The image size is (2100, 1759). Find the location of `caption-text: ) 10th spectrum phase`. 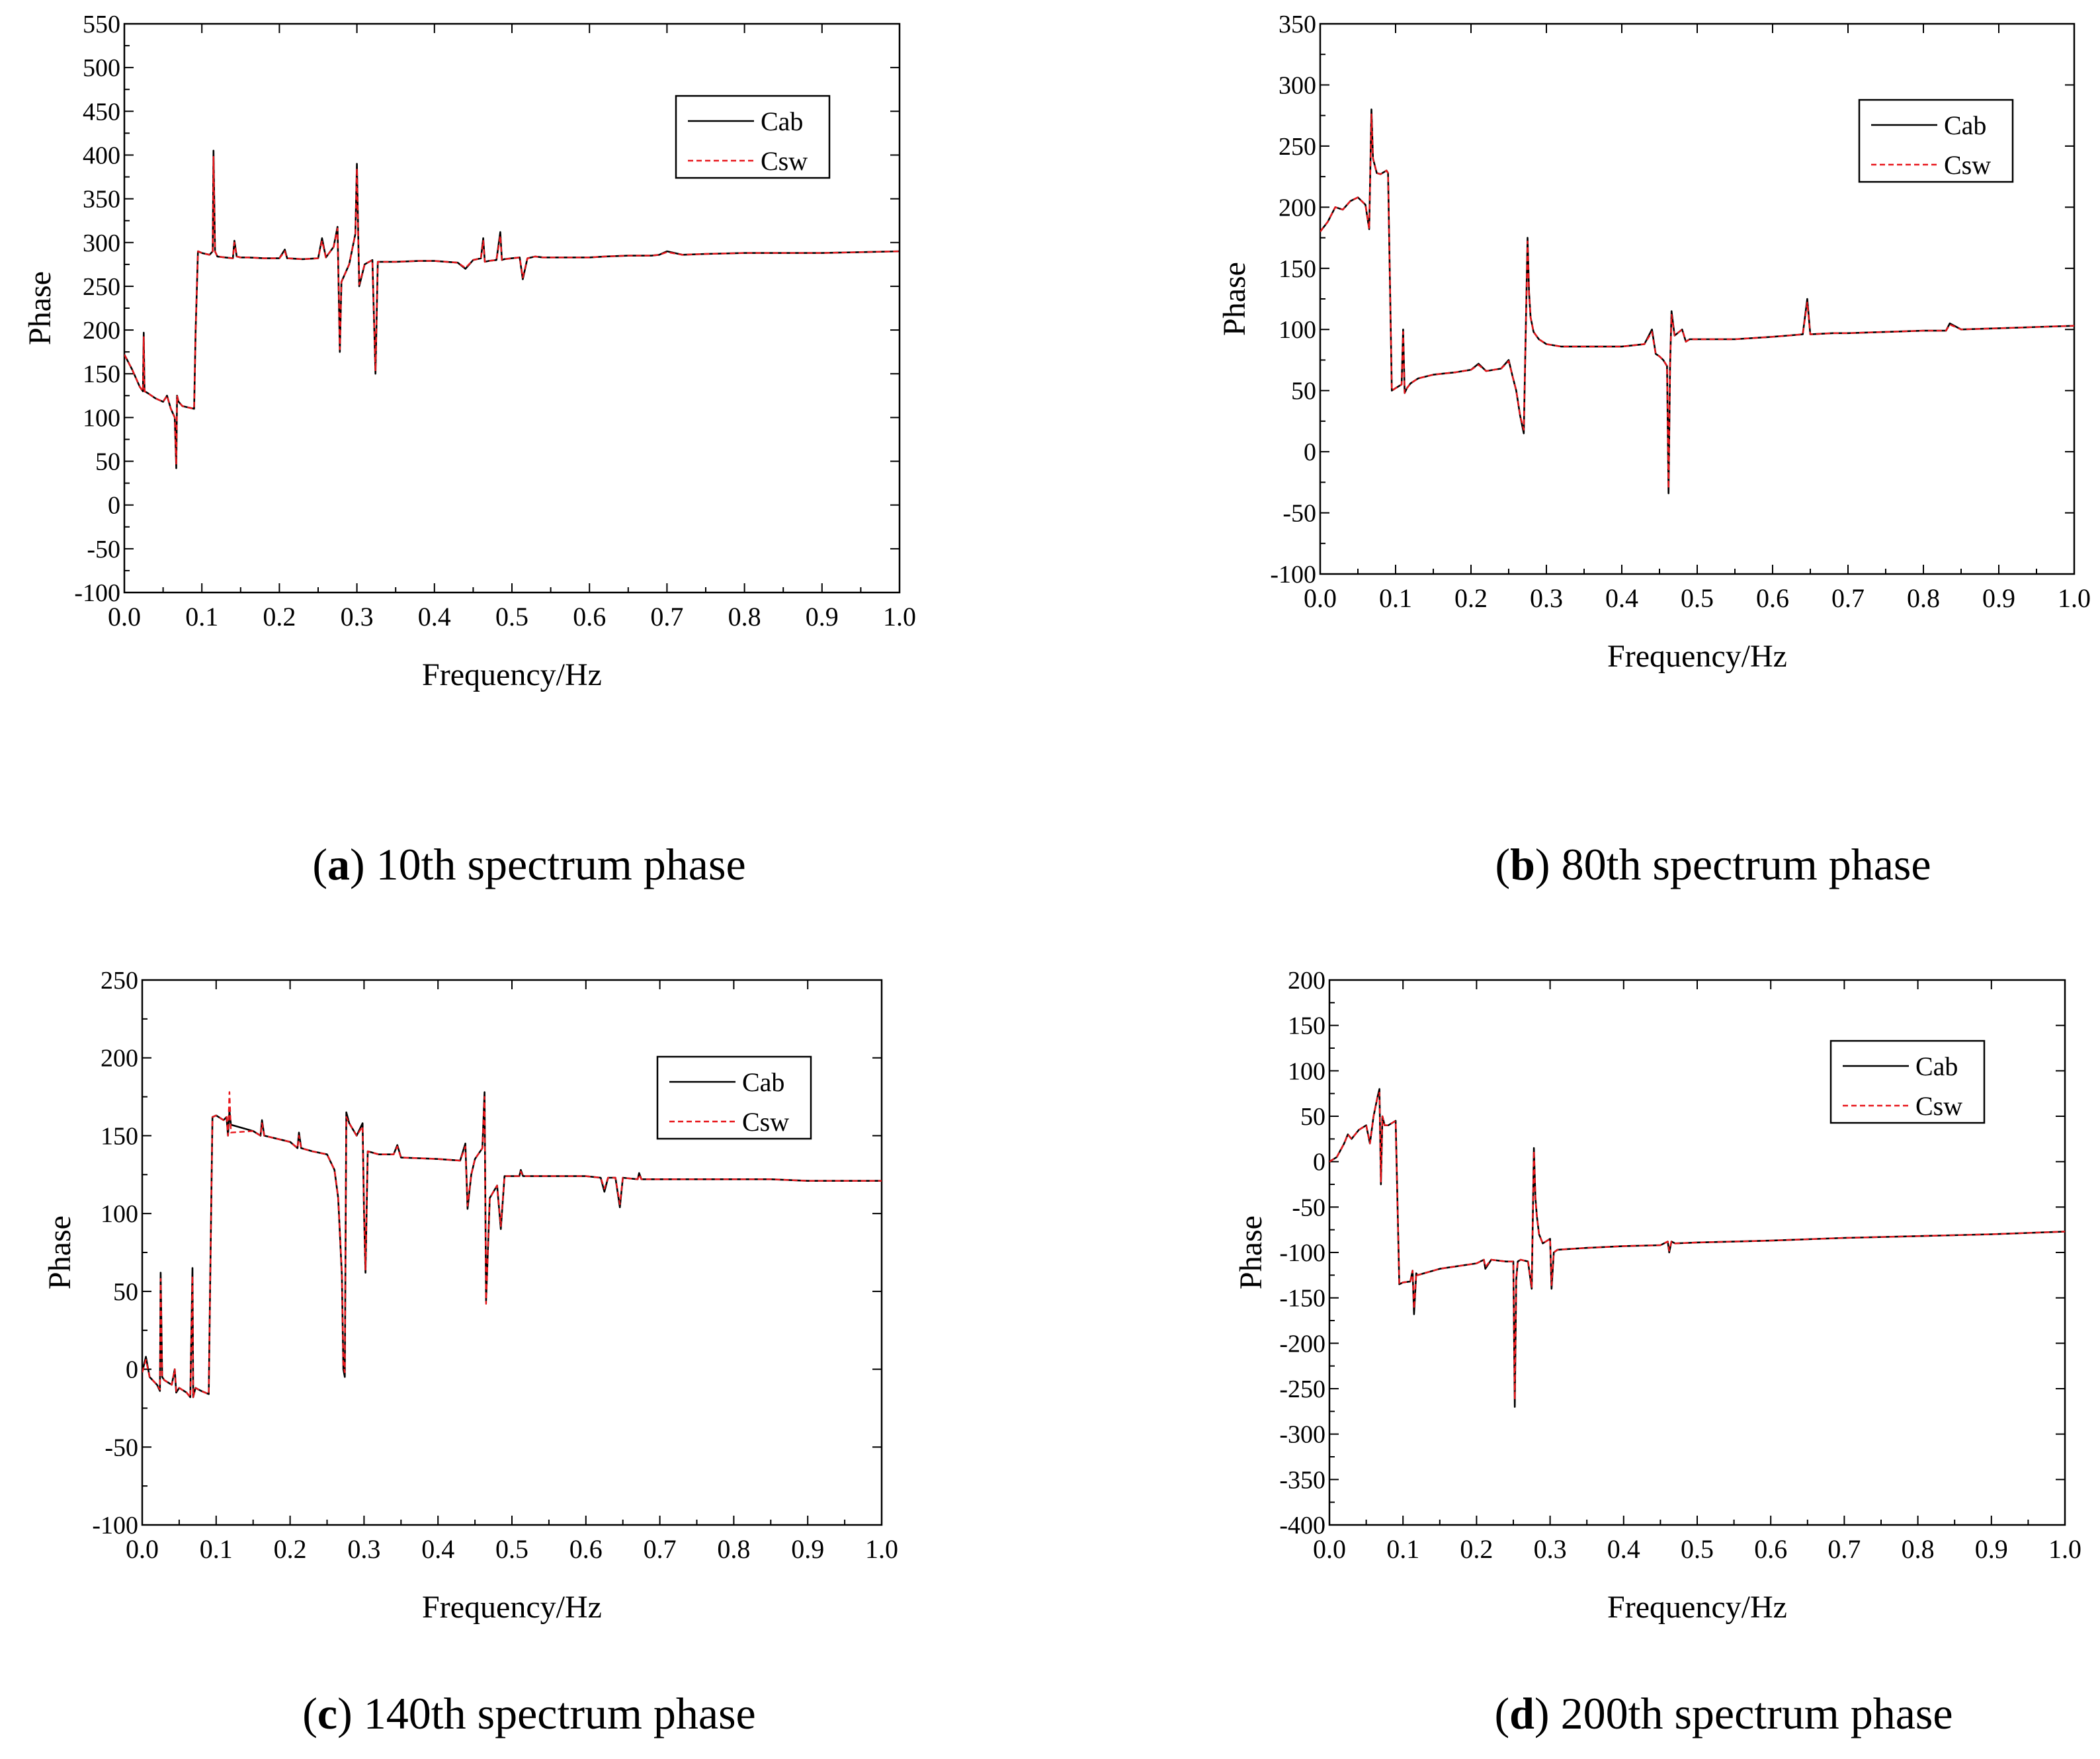

caption-text: ) 10th spectrum phase is located at coordinates (548, 864).